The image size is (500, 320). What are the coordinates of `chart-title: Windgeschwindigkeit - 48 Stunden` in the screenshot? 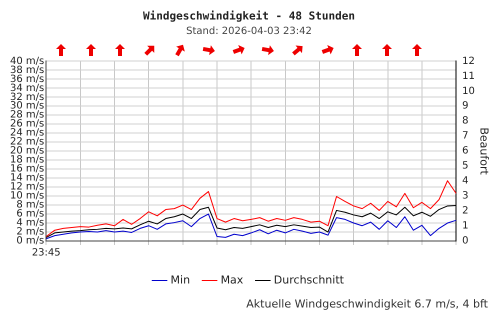 It's located at (249, 15).